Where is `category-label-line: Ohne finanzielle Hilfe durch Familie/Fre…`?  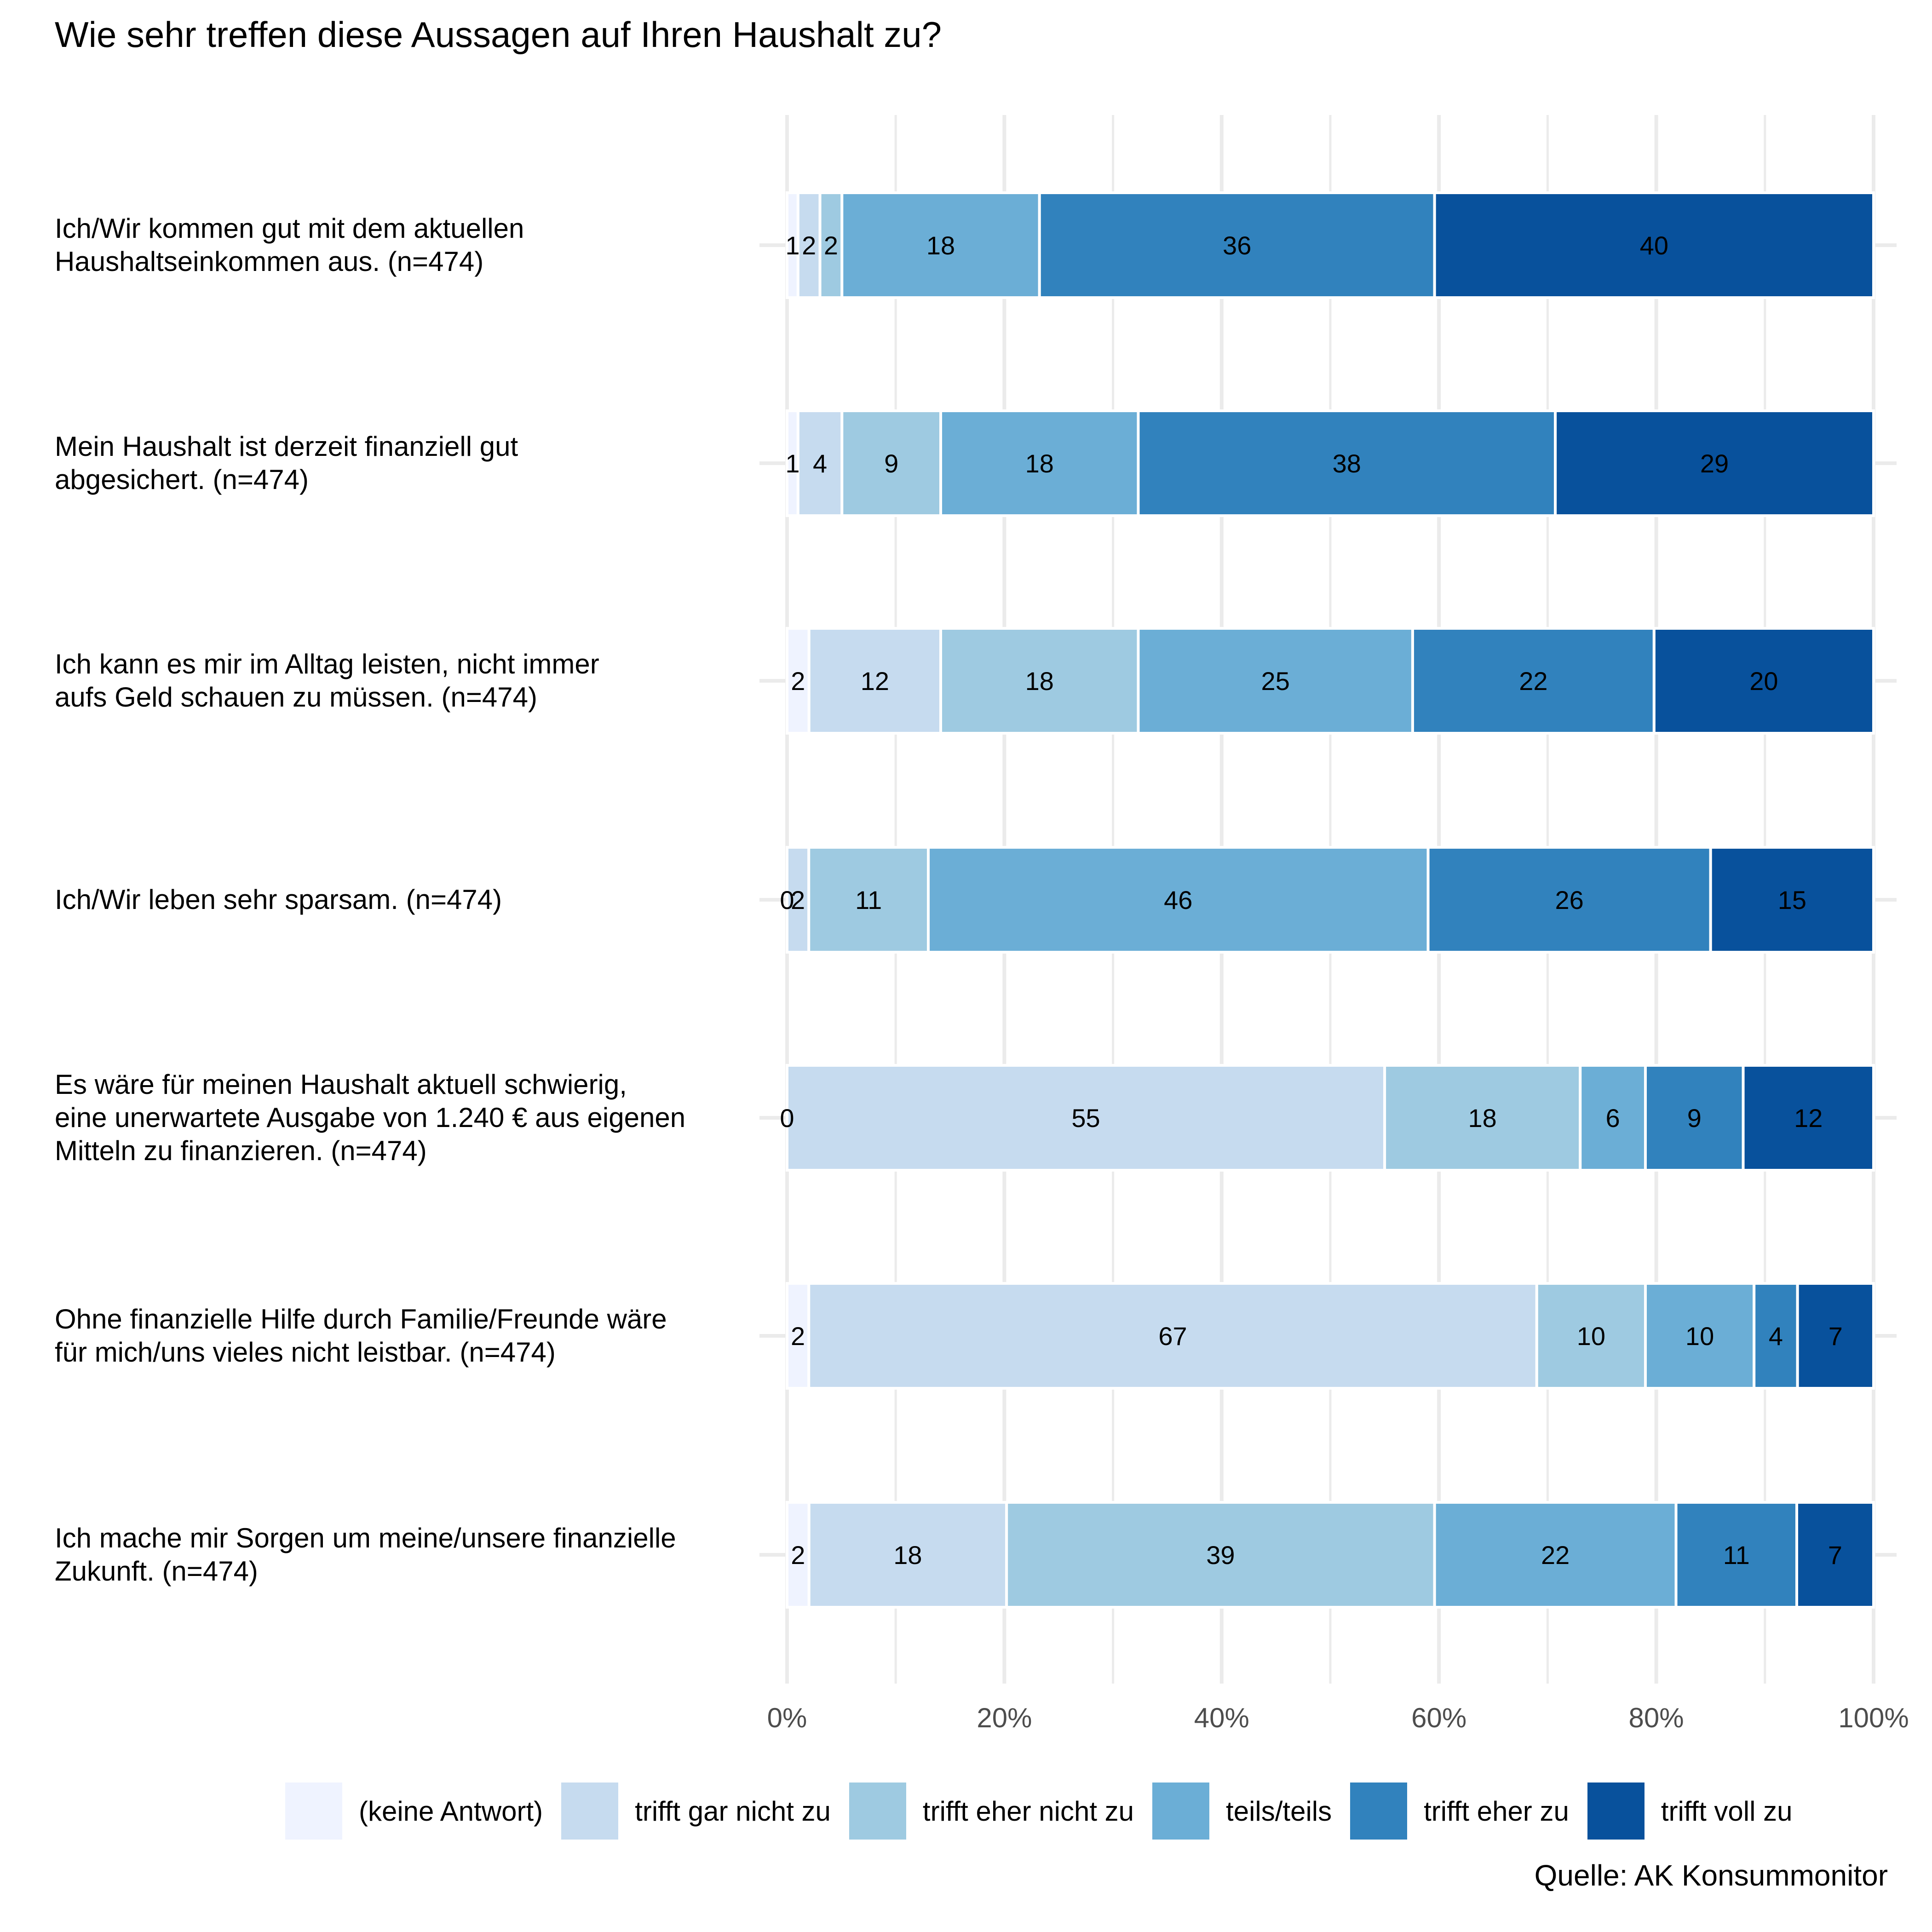 category-label-line: Ohne finanzielle Hilfe durch Familie/Fre… is located at coordinates (361, 1319).